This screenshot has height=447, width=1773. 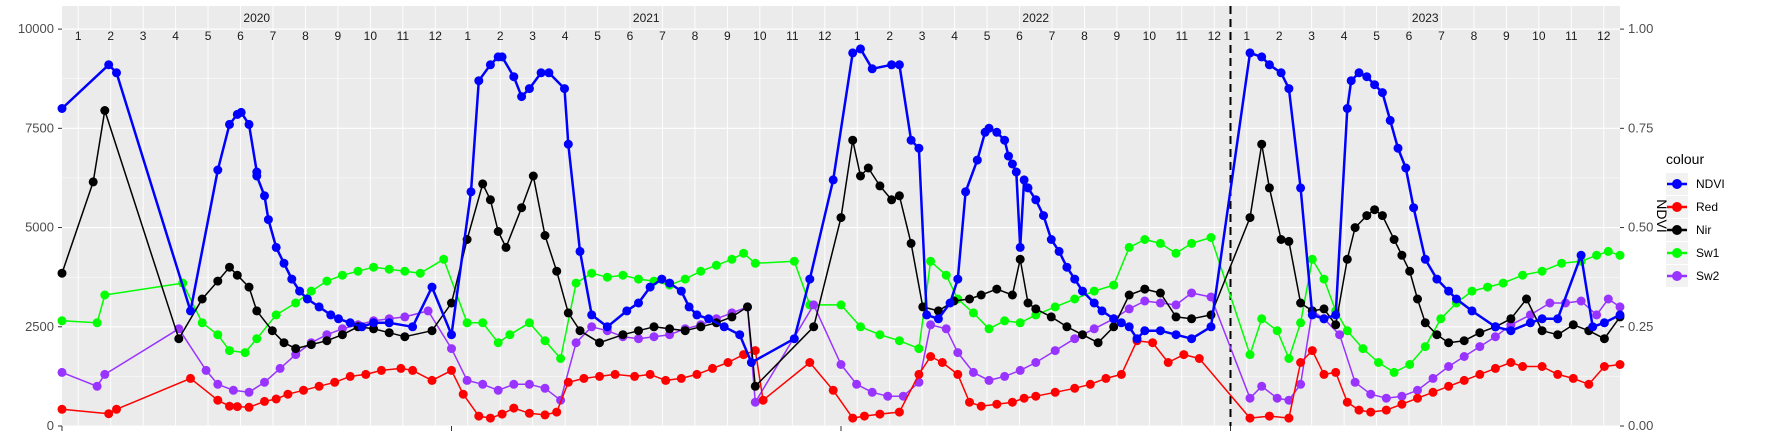 What do you see at coordinates (403, 36) in the screenshot?
I see `month-label: 11` at bounding box center [403, 36].